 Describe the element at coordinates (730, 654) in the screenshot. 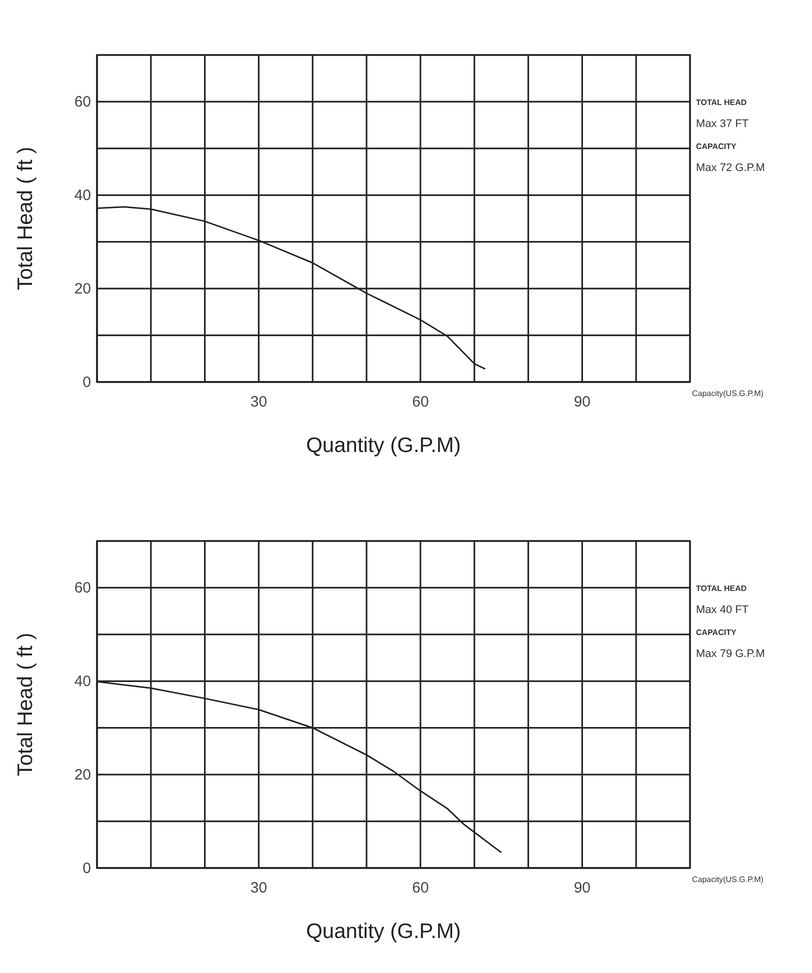

I see `text: Max 79 G.P.M` at that location.